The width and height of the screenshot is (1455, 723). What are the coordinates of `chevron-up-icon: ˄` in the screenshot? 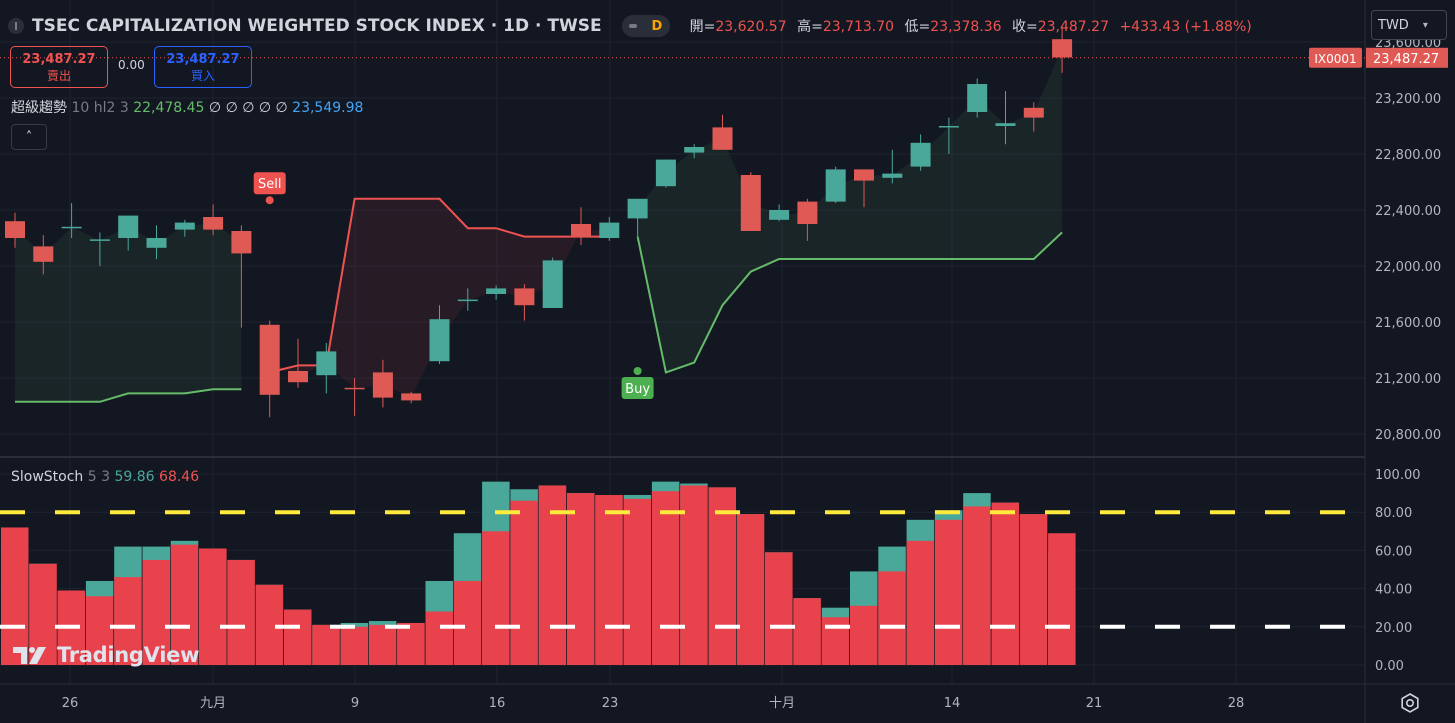 It's located at (29, 137).